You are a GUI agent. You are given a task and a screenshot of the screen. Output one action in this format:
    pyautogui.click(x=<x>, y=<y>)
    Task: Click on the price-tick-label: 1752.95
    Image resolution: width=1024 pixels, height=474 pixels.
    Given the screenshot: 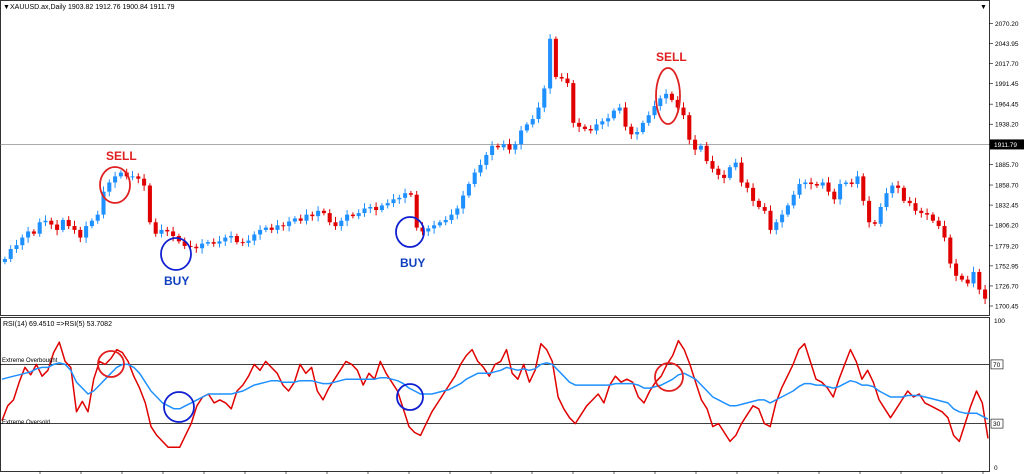 What is the action you would take?
    pyautogui.click(x=1007, y=266)
    